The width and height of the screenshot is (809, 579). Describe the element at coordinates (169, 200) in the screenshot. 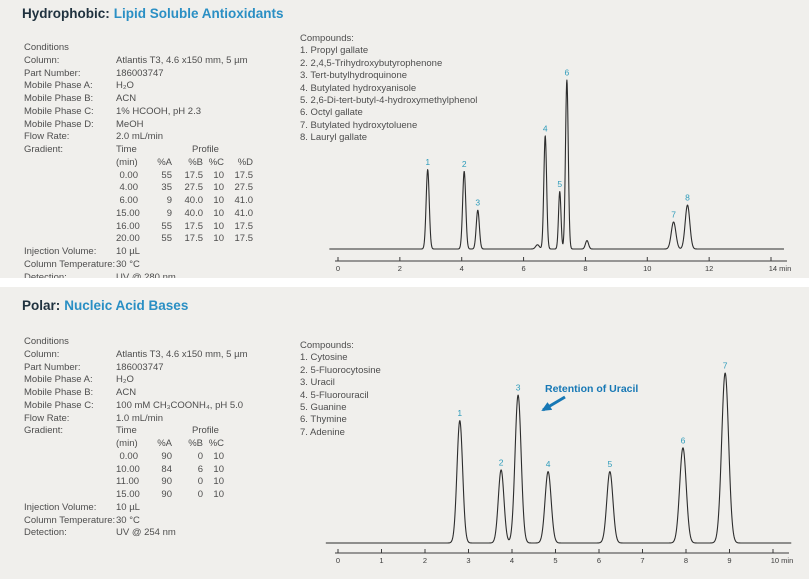

I see `gradient-cell: 9` at that location.